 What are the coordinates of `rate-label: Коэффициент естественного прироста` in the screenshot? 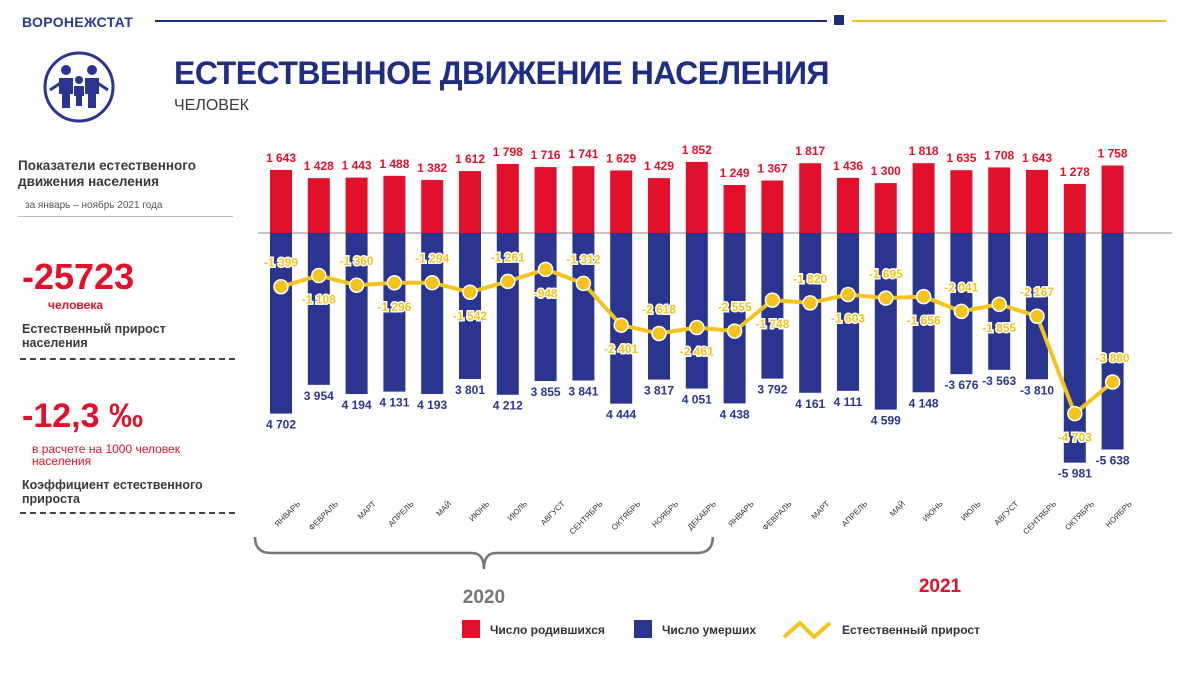 It's located at (112, 492).